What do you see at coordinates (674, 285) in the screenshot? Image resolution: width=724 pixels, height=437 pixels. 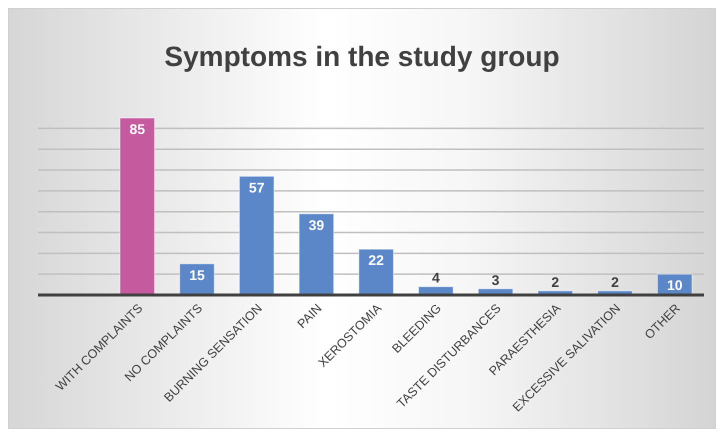 I see `data-label: 10` at bounding box center [674, 285].